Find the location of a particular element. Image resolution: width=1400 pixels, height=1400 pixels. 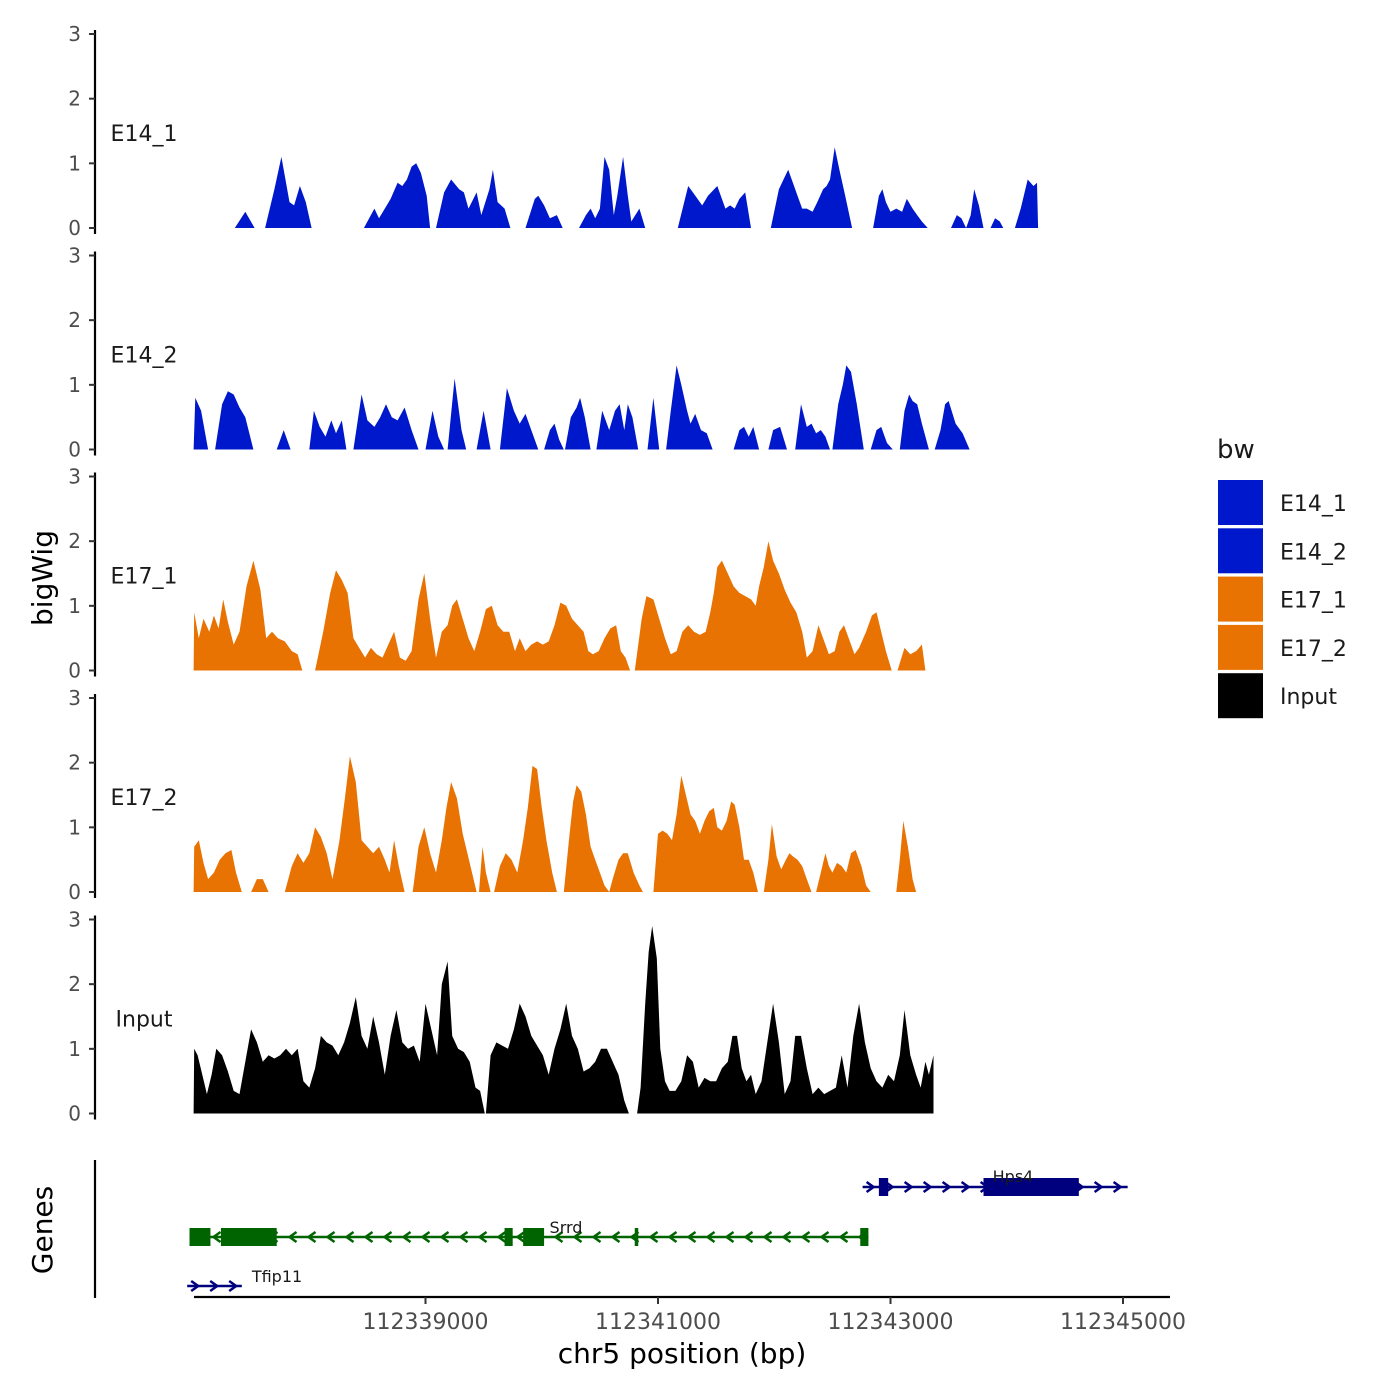

gene-tfip11: Tfip11 is located at coordinates (244, 1280).